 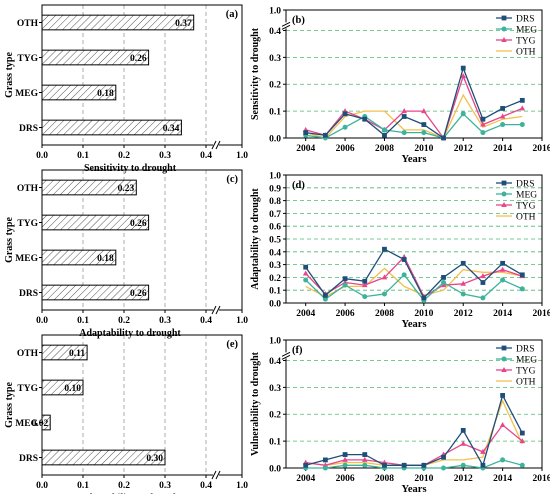 I want to click on x-tick-label: 0.2, so click(x=124, y=156).